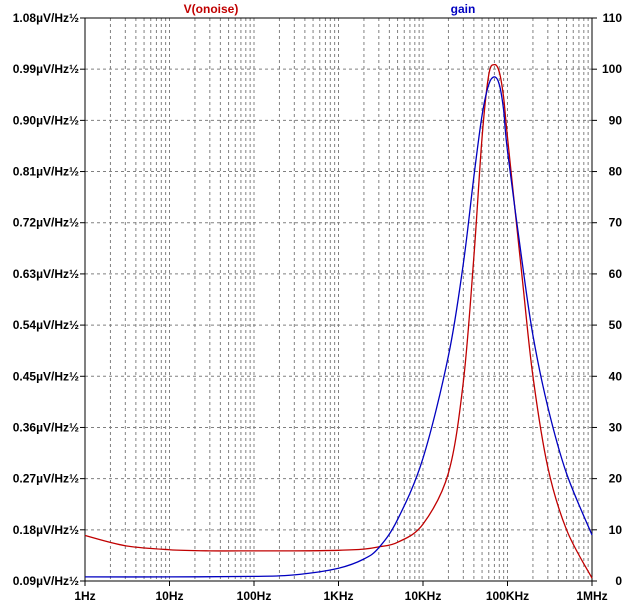 The height and width of the screenshot is (612, 626). What do you see at coordinates (616, 325) in the screenshot?
I see `right-tick-label: 50` at bounding box center [616, 325].